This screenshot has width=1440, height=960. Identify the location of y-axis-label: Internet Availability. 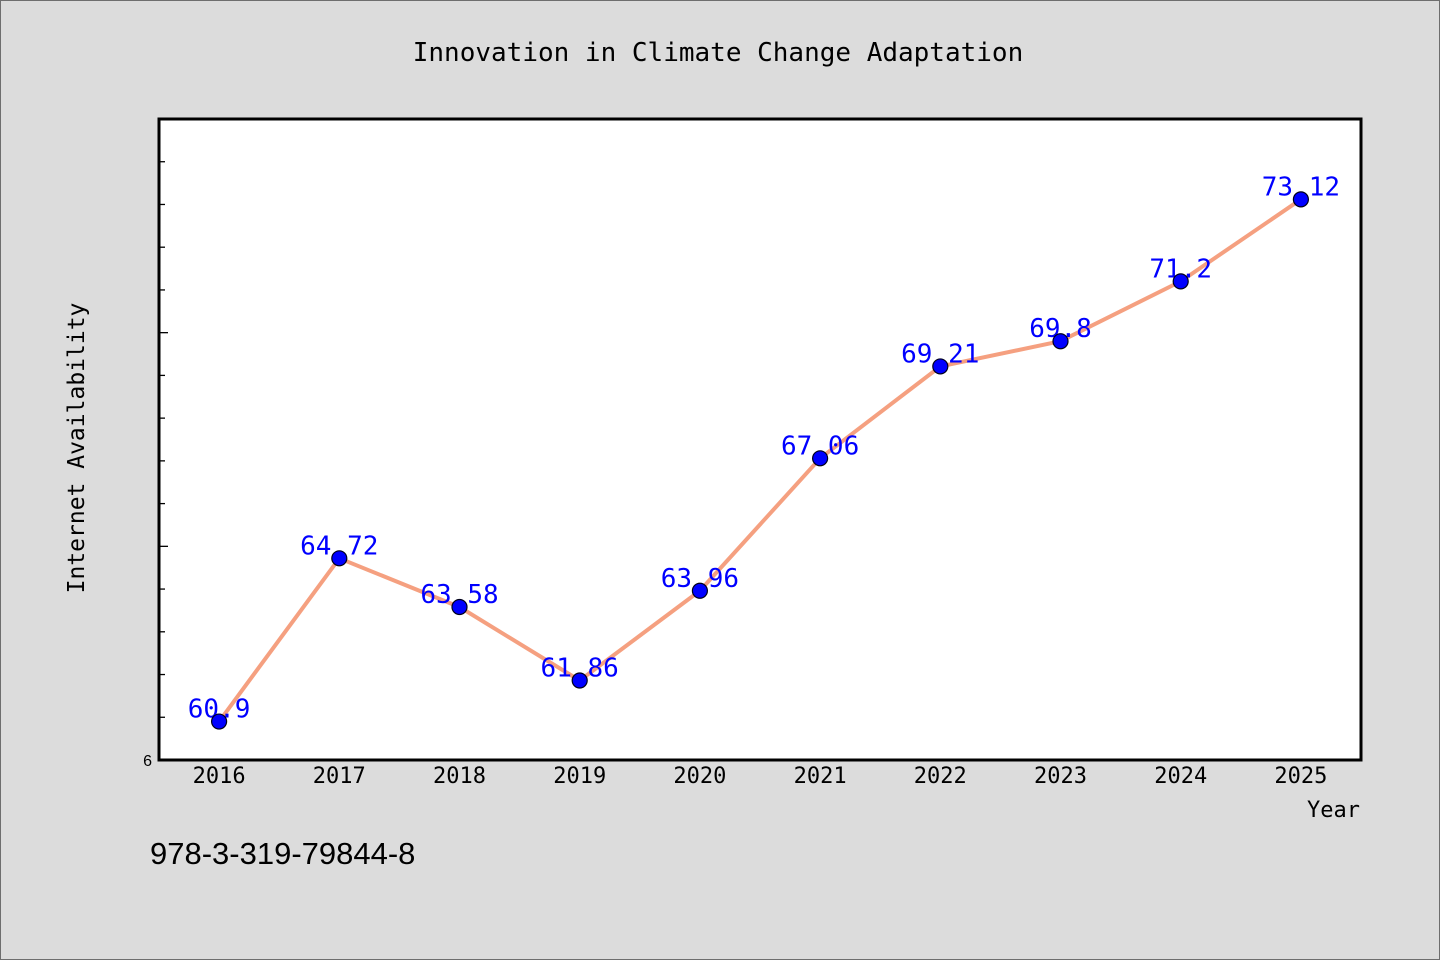
(77, 448).